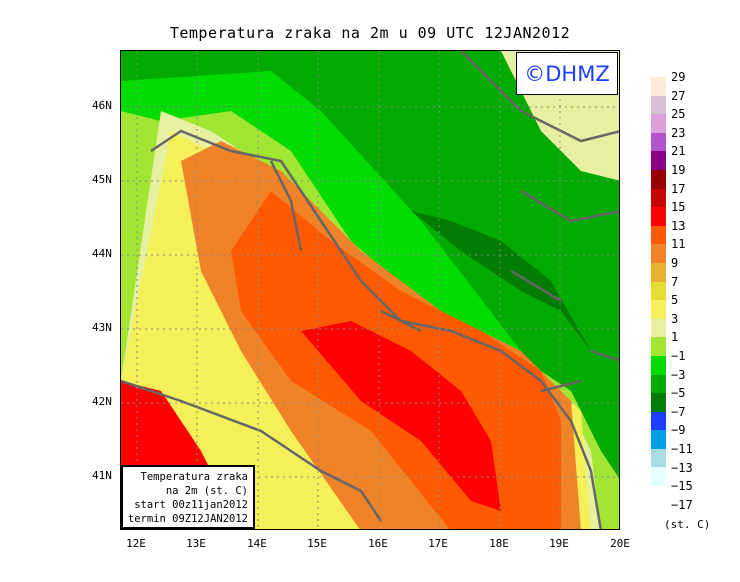 The image size is (740, 582). I want to click on lat-label: 42N, so click(102, 401).